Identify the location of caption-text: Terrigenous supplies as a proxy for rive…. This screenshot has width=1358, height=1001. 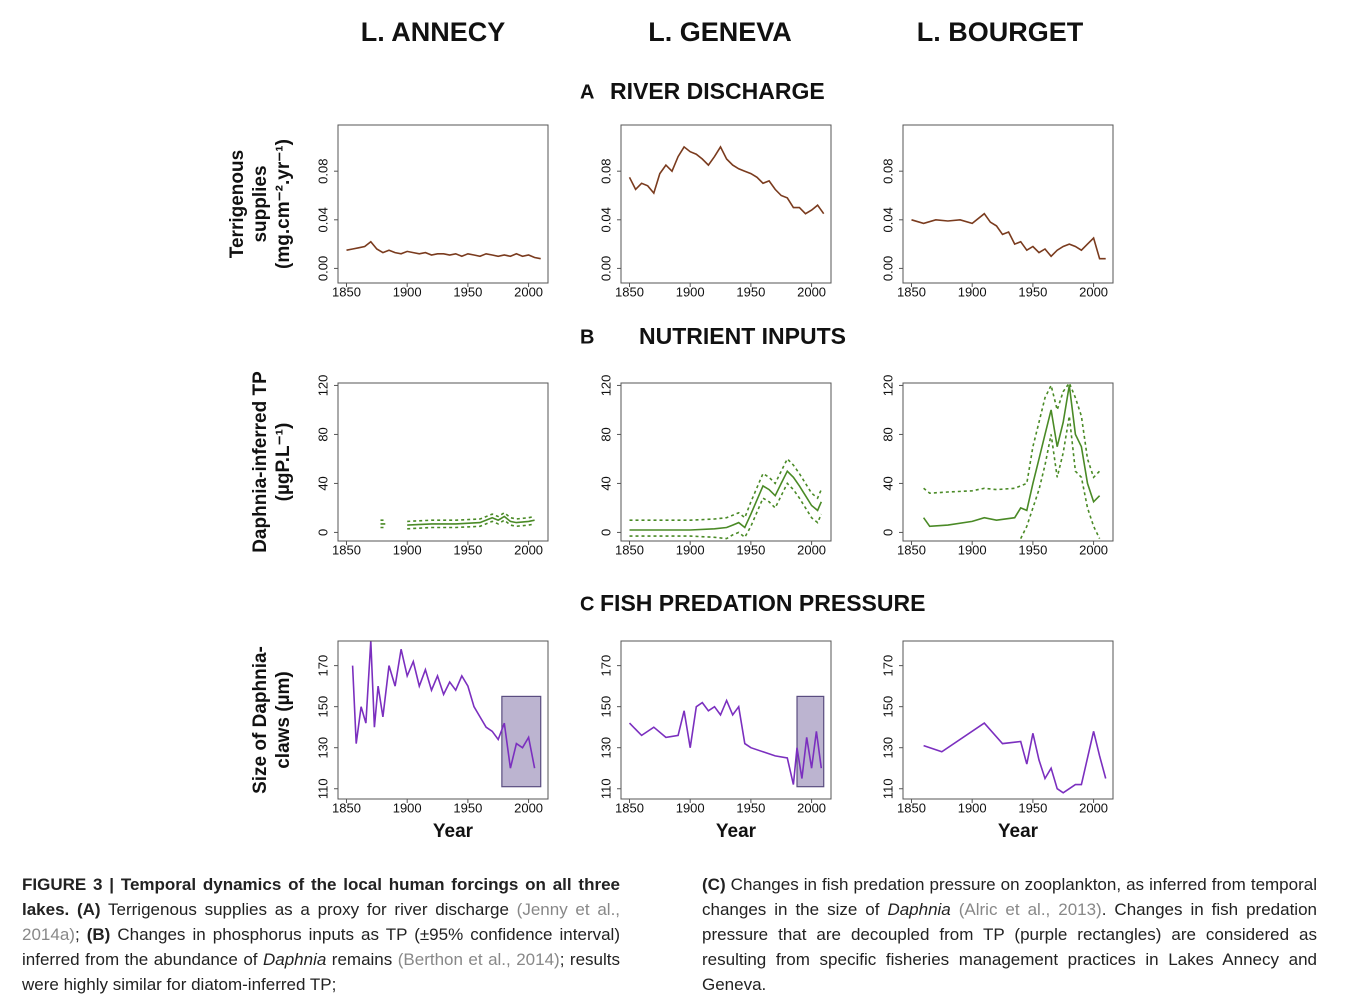
(308, 909).